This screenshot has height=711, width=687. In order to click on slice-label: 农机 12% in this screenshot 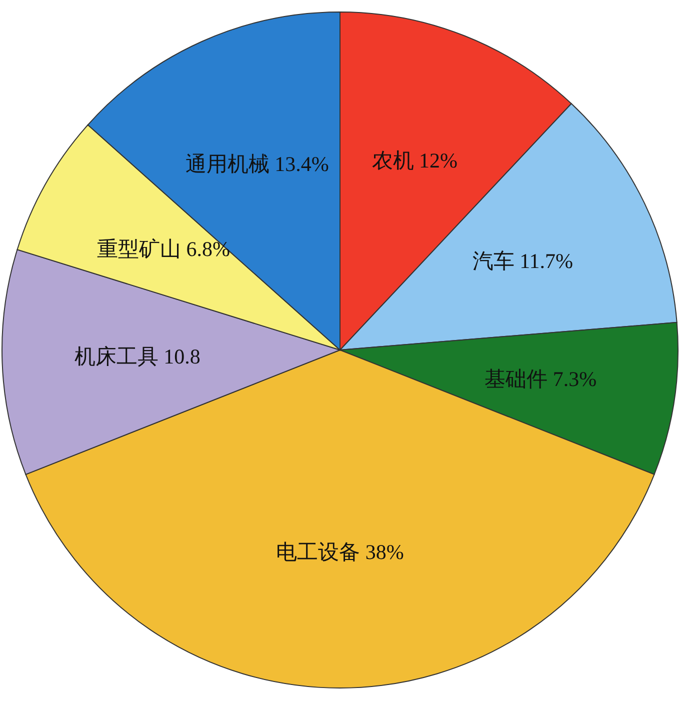, I will do `click(415, 160)`.